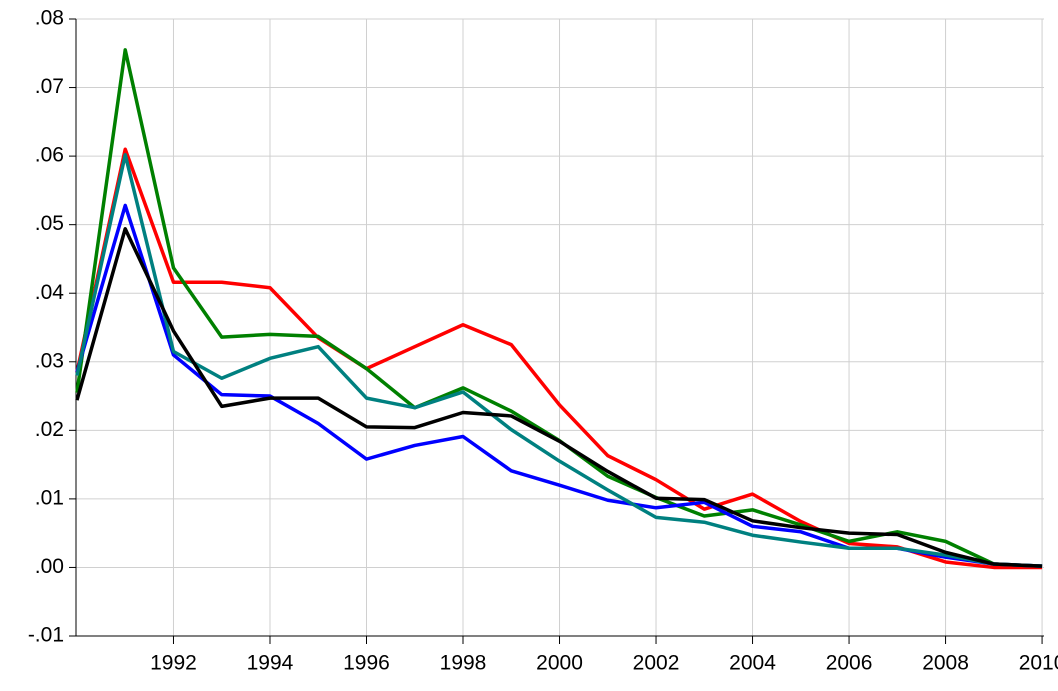  I want to click on y-tick-label: .05, so click(49, 223).